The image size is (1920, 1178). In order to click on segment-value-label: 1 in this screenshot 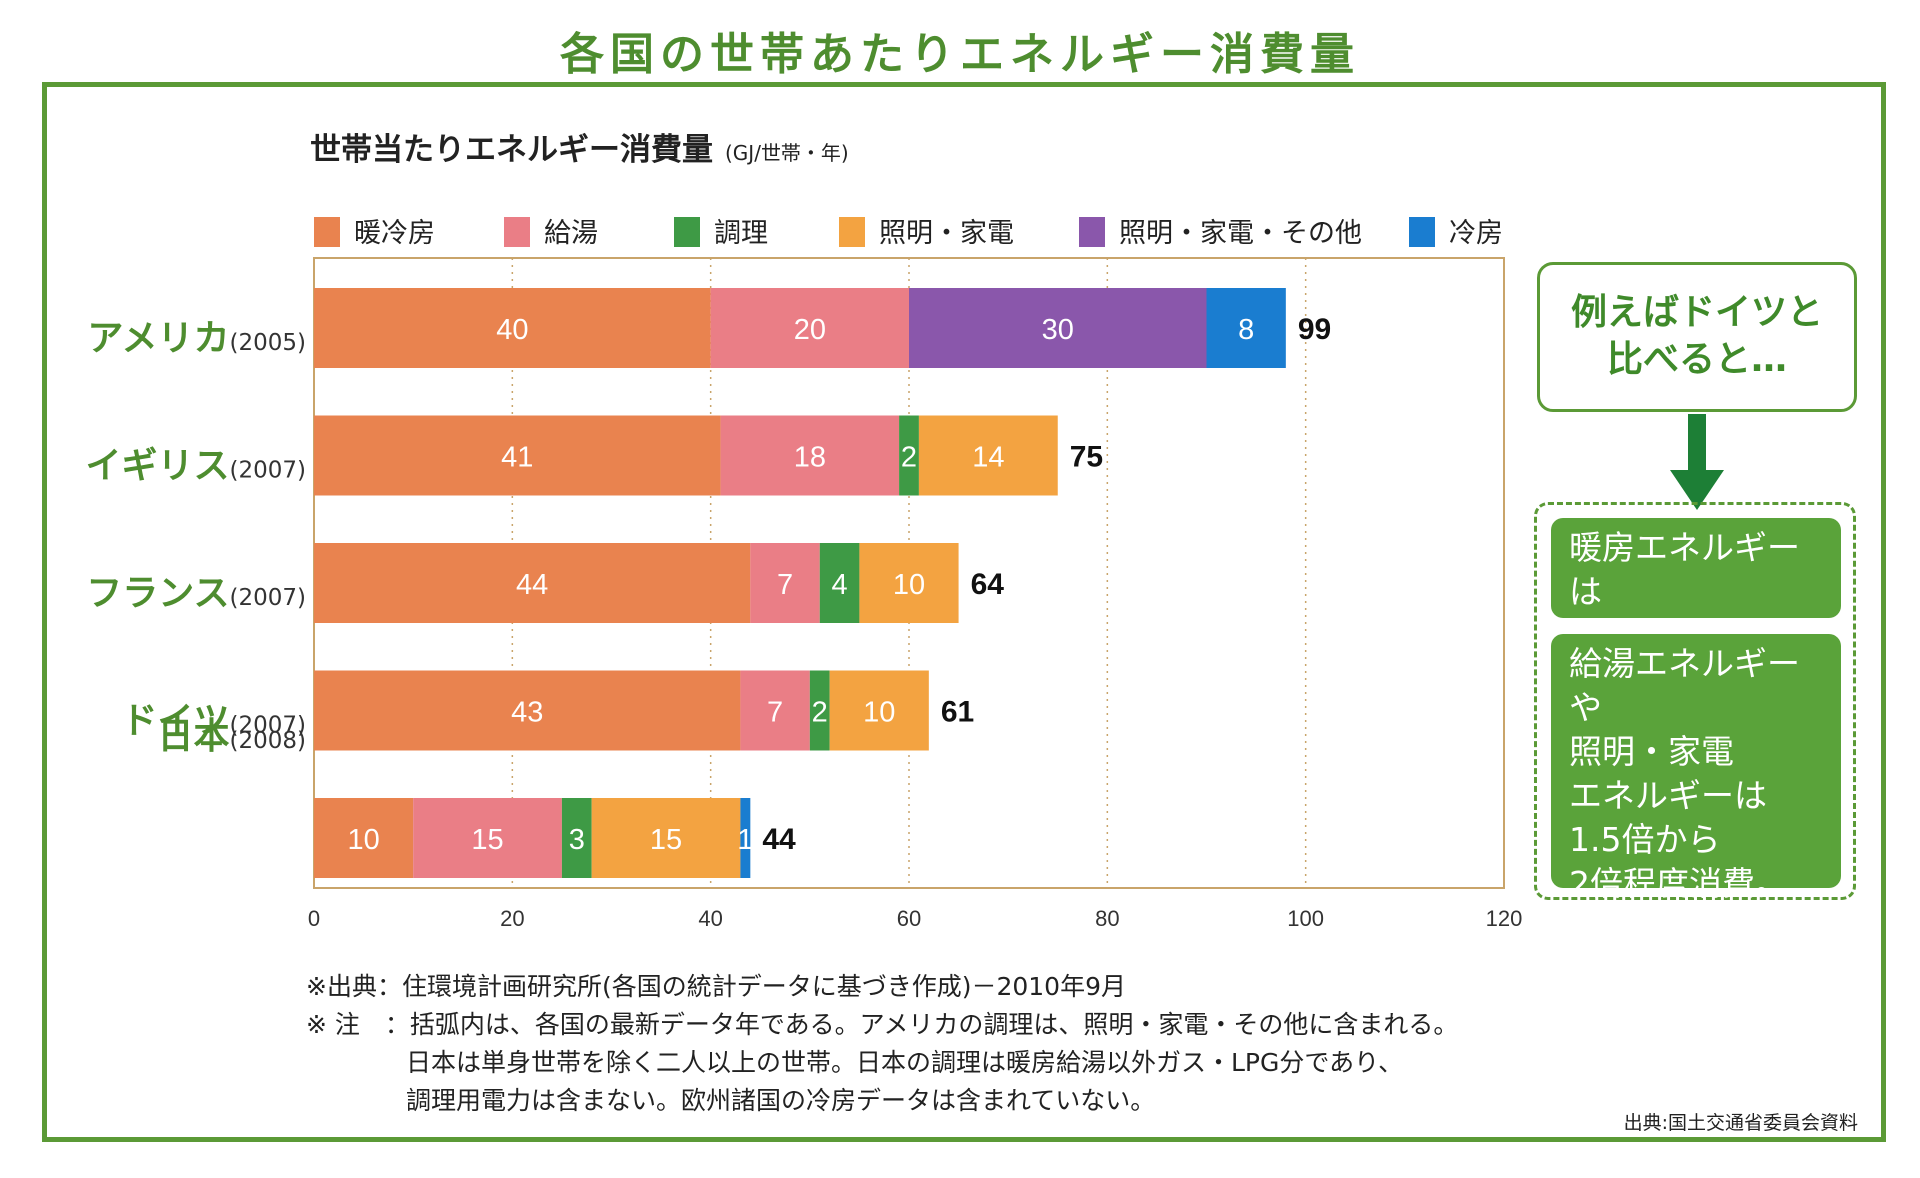, I will do `click(745, 840)`.